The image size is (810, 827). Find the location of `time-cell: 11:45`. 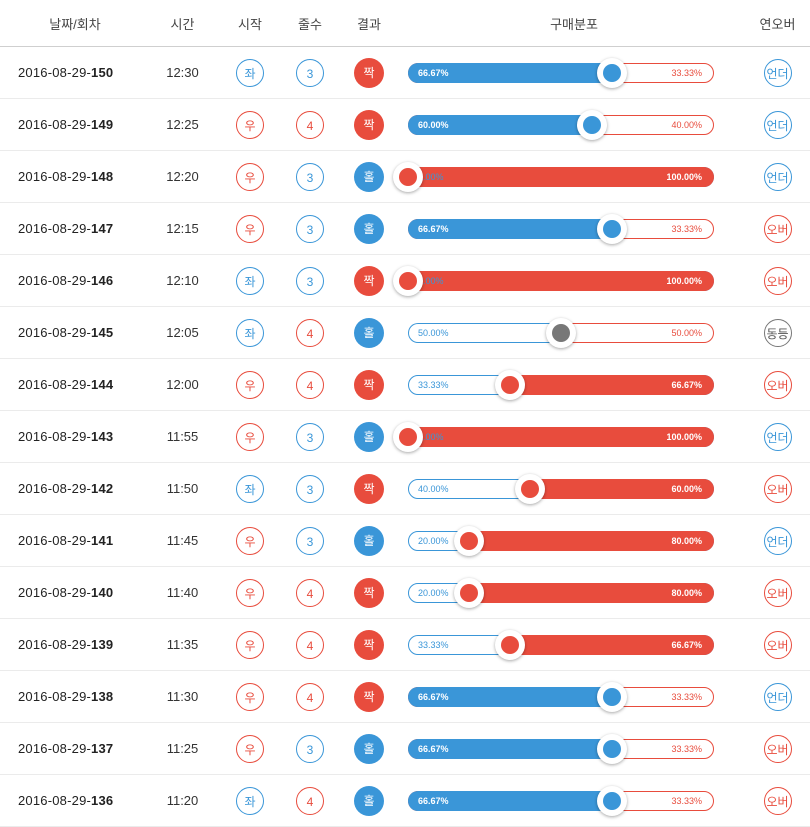

time-cell: 11:45 is located at coordinates (182, 540).